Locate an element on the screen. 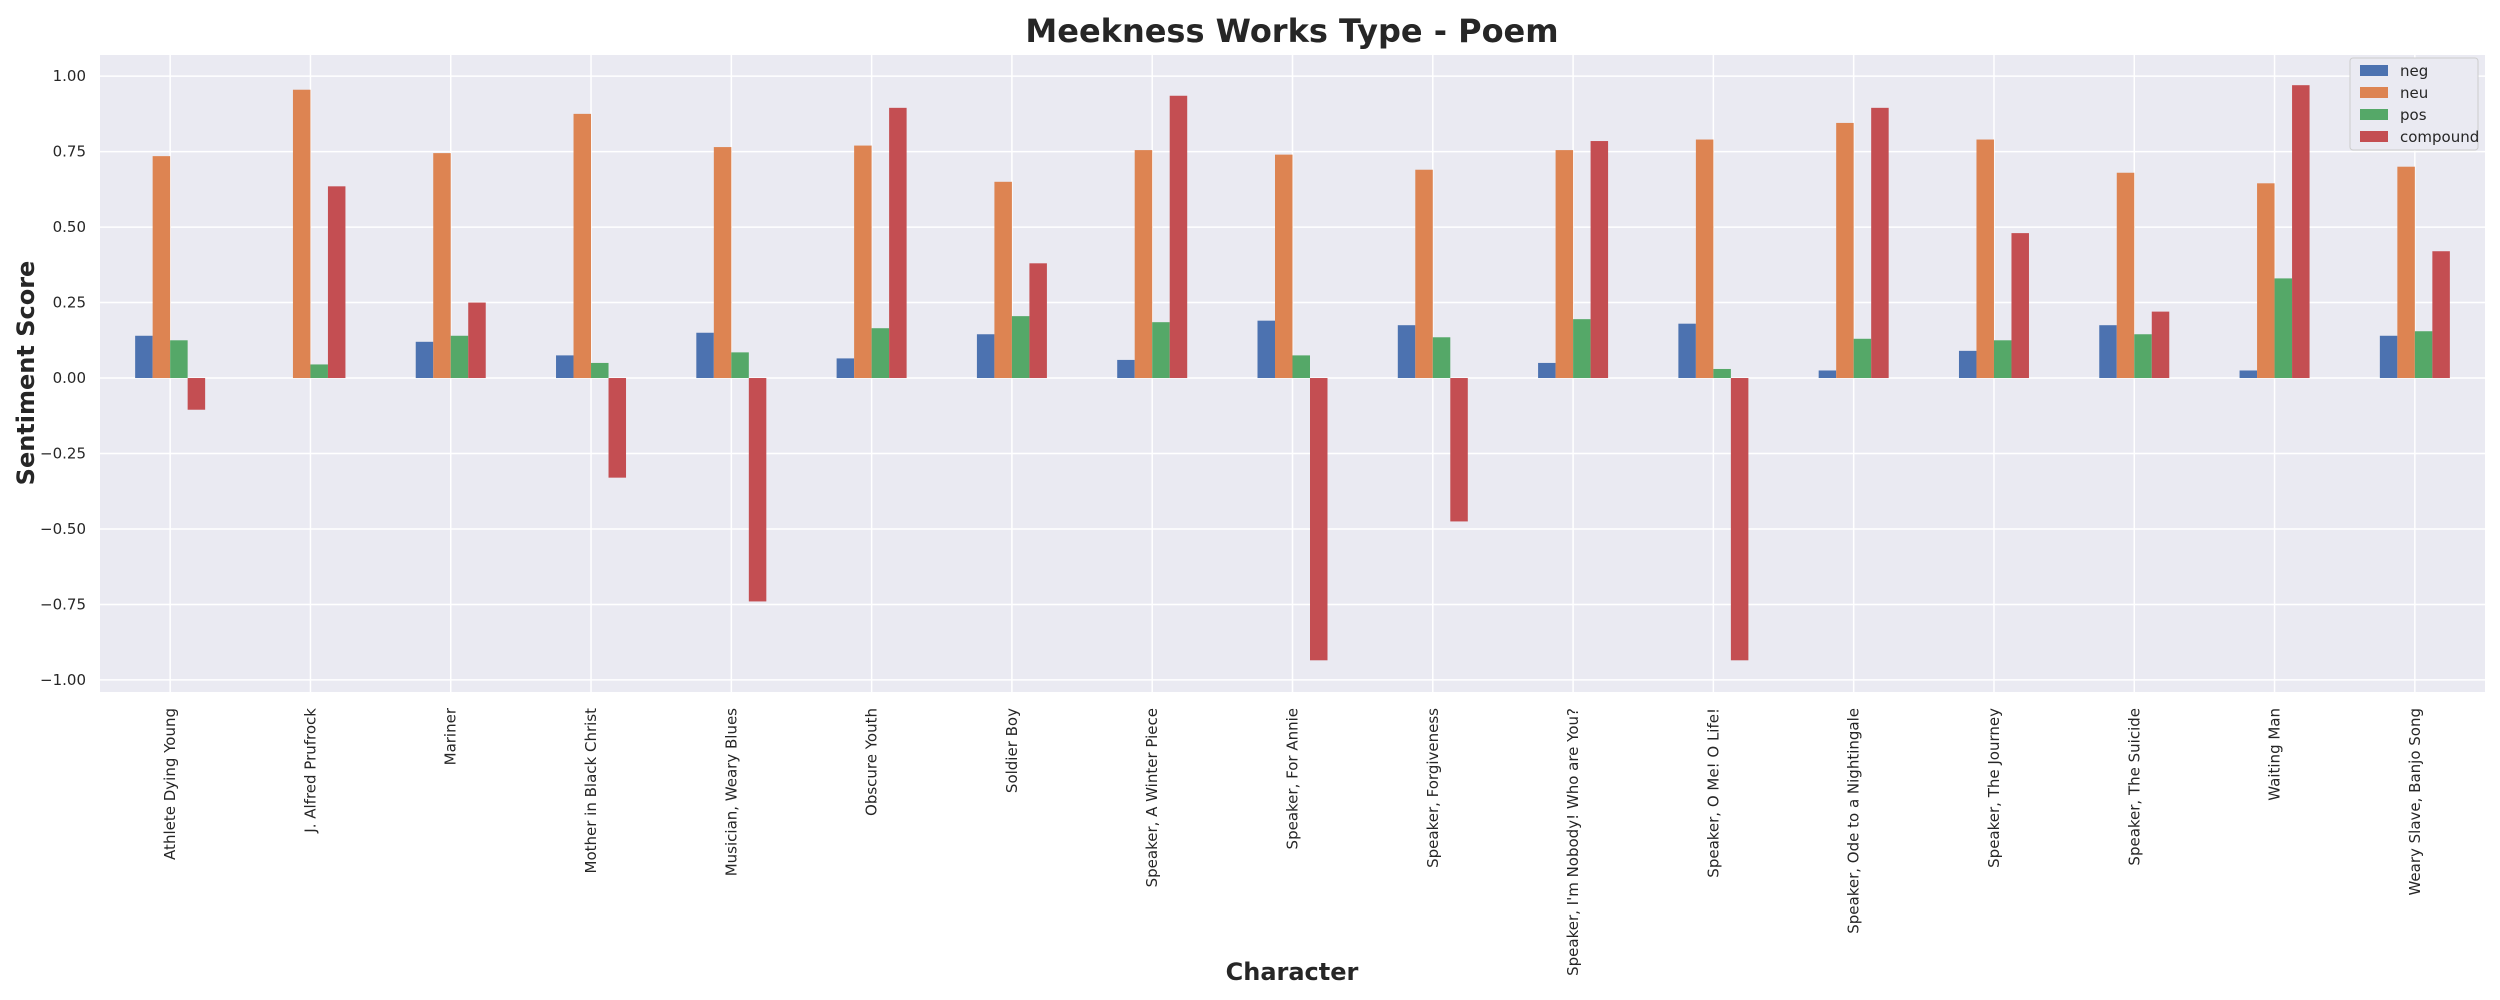 This screenshot has width=2500, height=1000. legend: neg neu pos compound is located at coordinates (2414, 104).